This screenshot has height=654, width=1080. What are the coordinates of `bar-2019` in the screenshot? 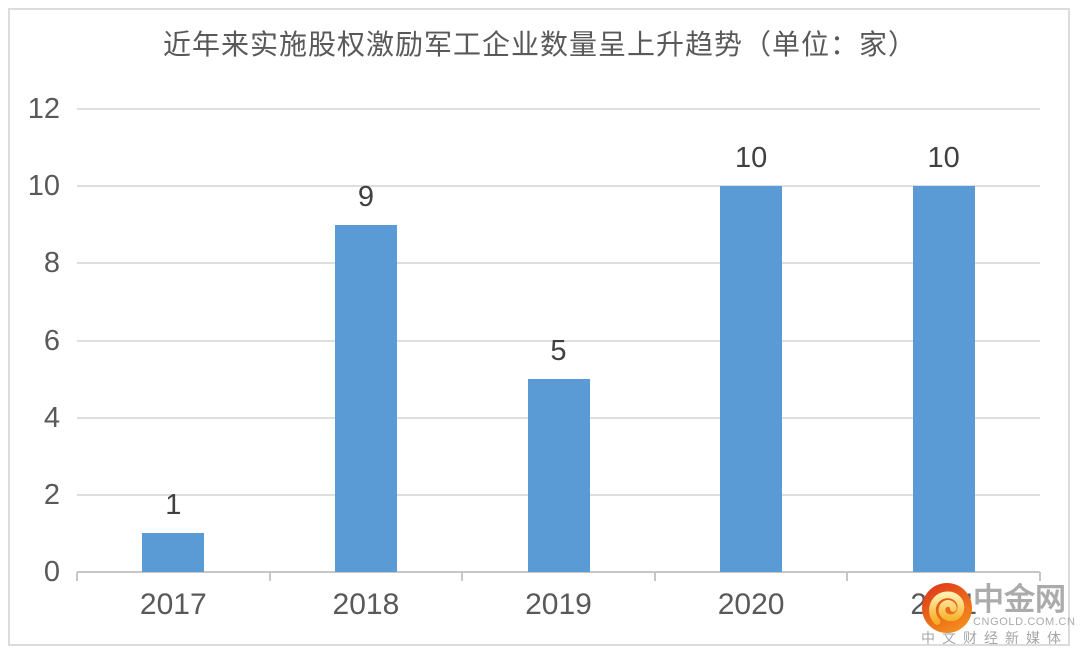 It's located at (558, 475).